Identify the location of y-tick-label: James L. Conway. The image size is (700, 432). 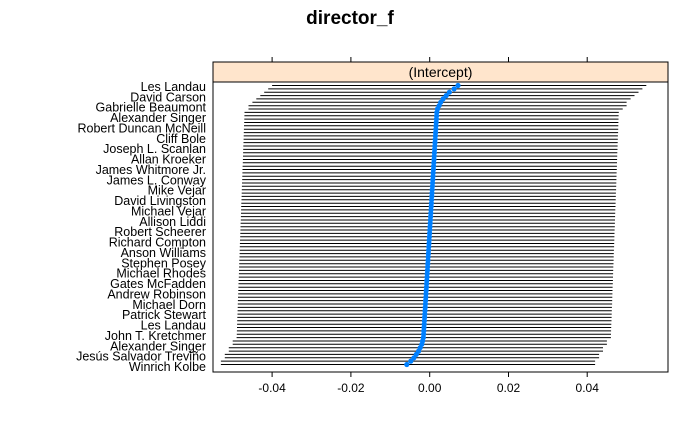
(157, 180).